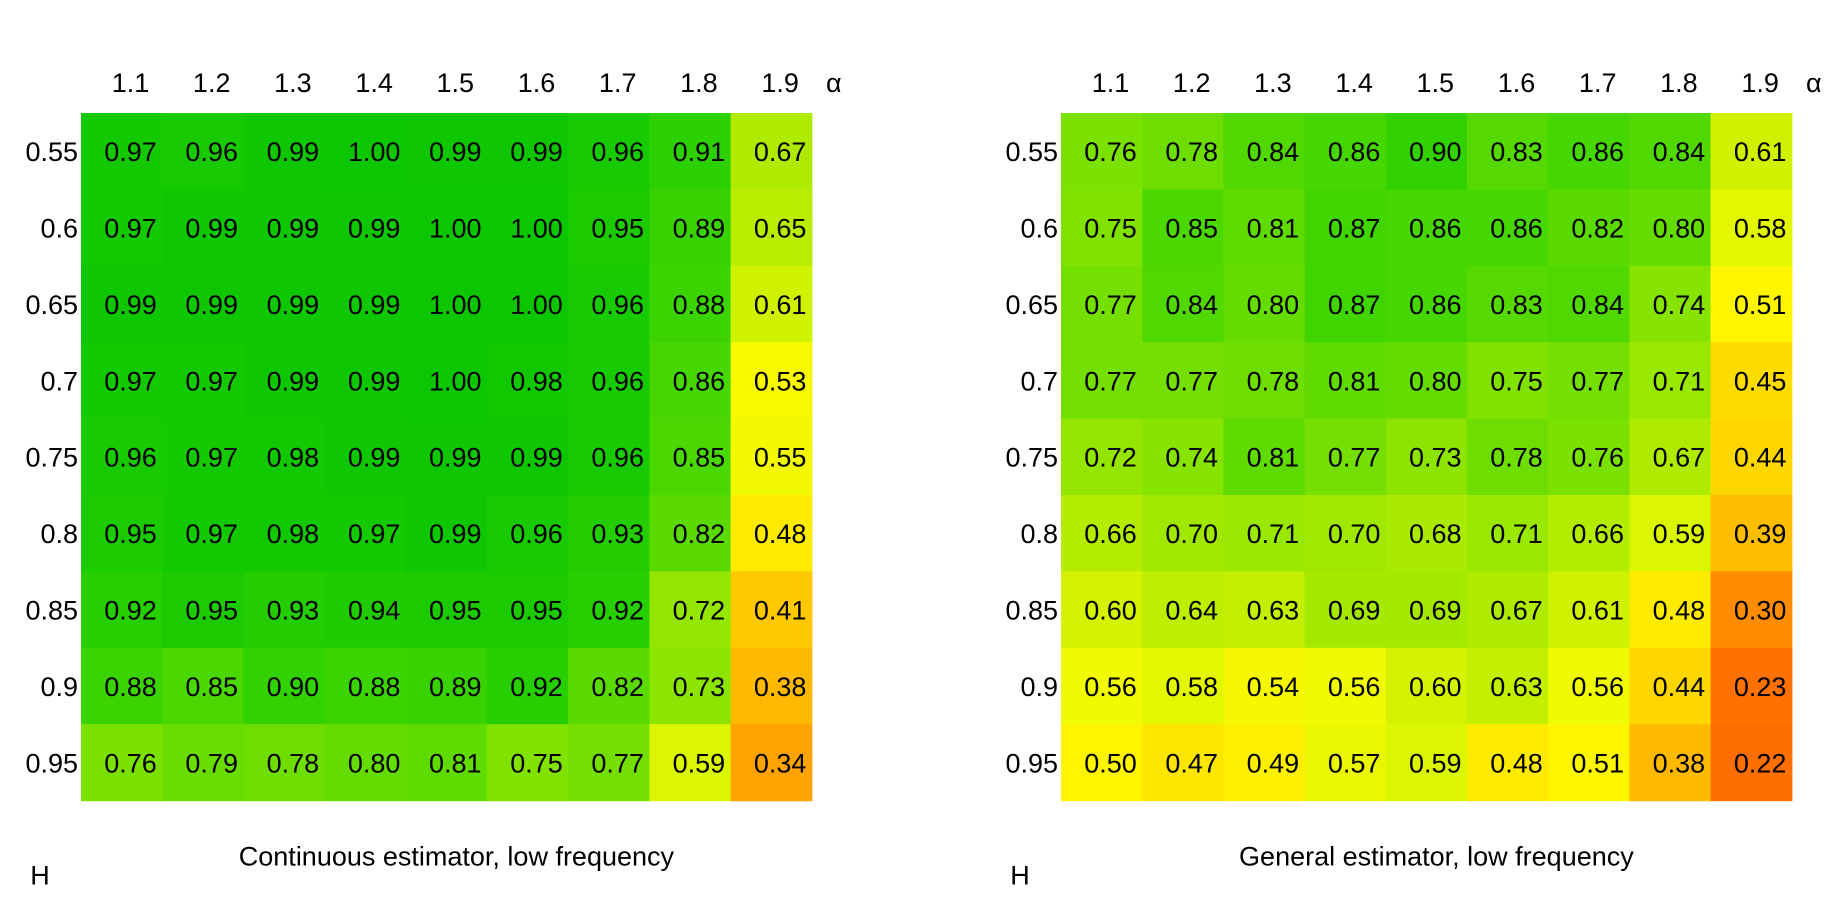  Describe the element at coordinates (211, 763) in the screenshot. I see `cell-value-label: 0.79` at that location.